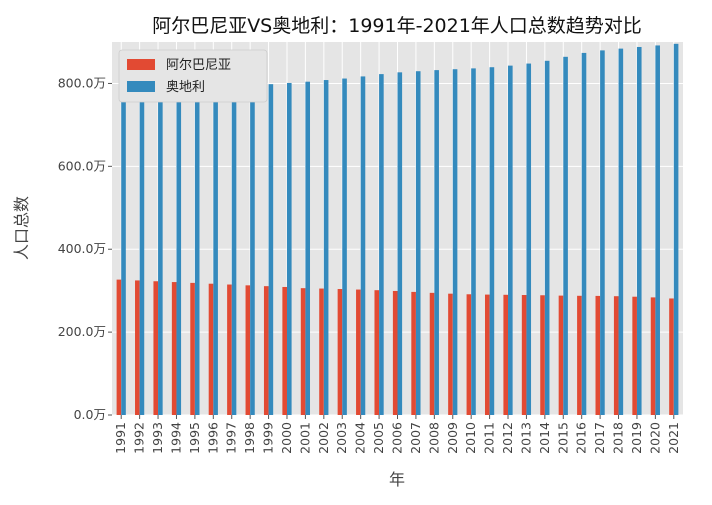 This screenshot has height=505, width=712. I want to click on x-tick-label: 2013, so click(525, 438).